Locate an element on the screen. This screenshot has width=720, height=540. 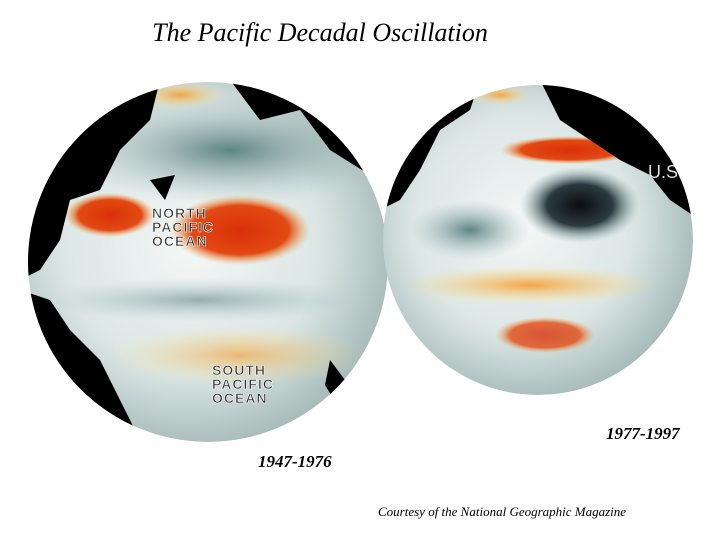
ocean-label: NORTH is located at coordinates (179, 213).